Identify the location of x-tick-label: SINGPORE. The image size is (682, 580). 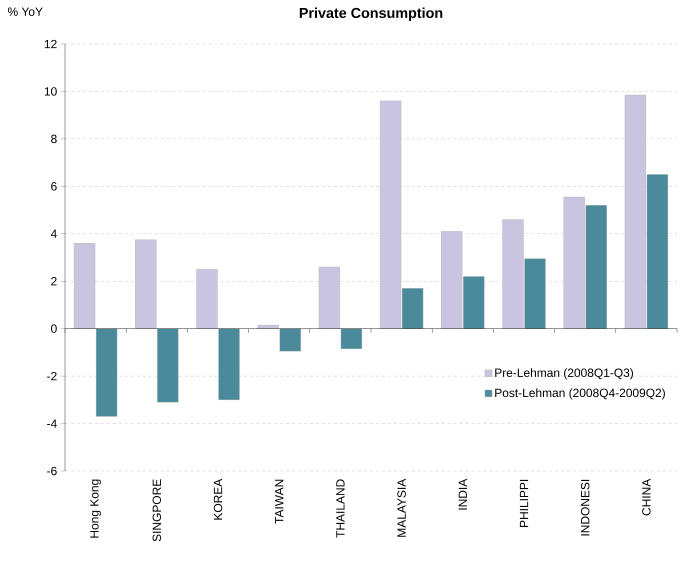
(157, 510).